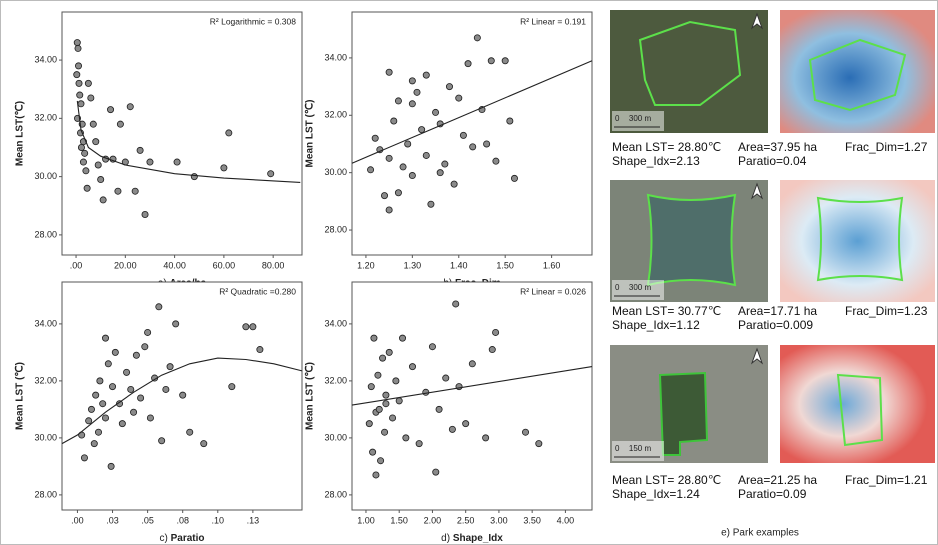 Image resolution: width=938 pixels, height=545 pixels. What do you see at coordinates (505, 265) in the screenshot?
I see `x-tick-label: 1.50` at bounding box center [505, 265].